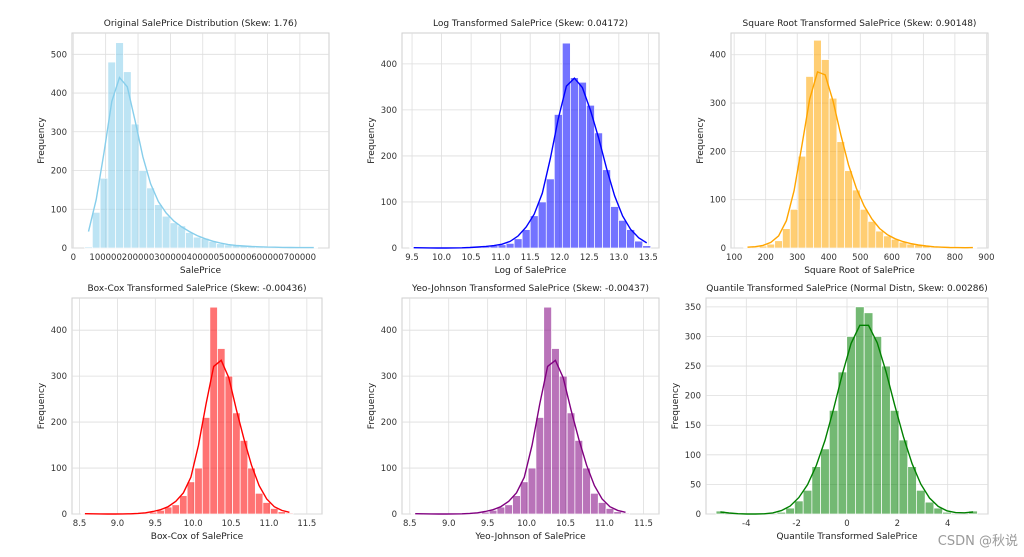  Describe the element at coordinates (269, 524) in the screenshot. I see `x-tick-label: 11.0` at that location.